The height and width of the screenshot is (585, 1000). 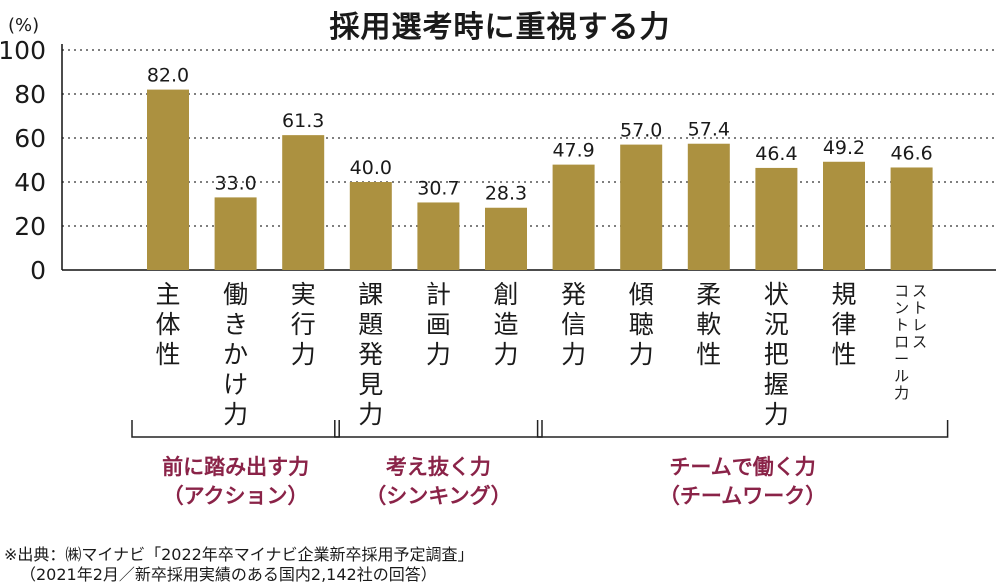 I want to click on category-label-char: 計, so click(x=438, y=294).